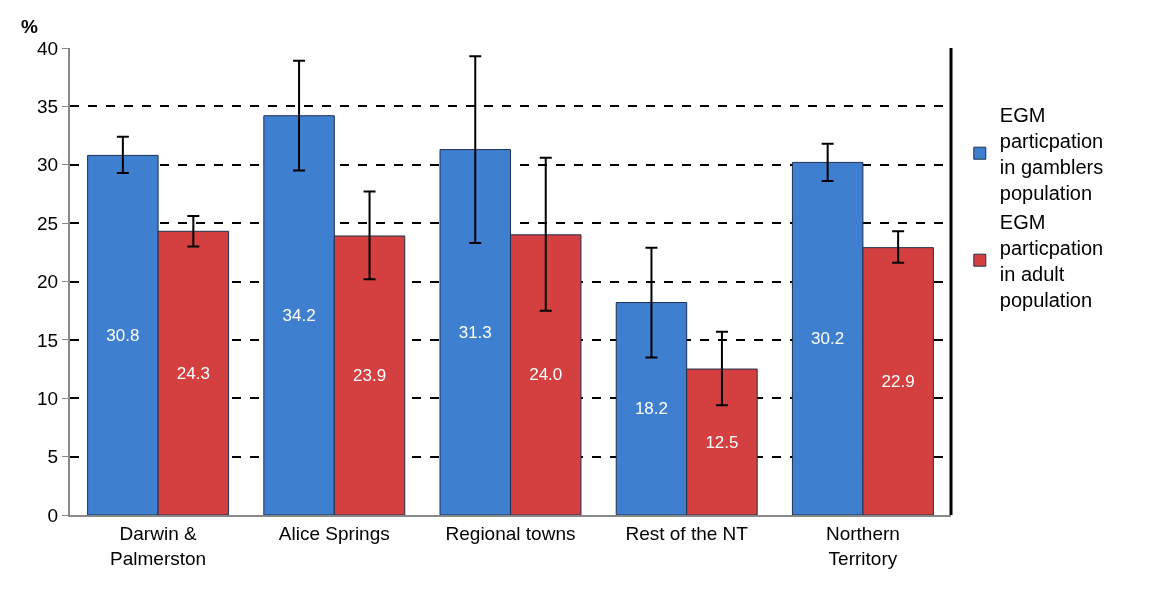  I want to click on data-label: 12.5, so click(722, 442).